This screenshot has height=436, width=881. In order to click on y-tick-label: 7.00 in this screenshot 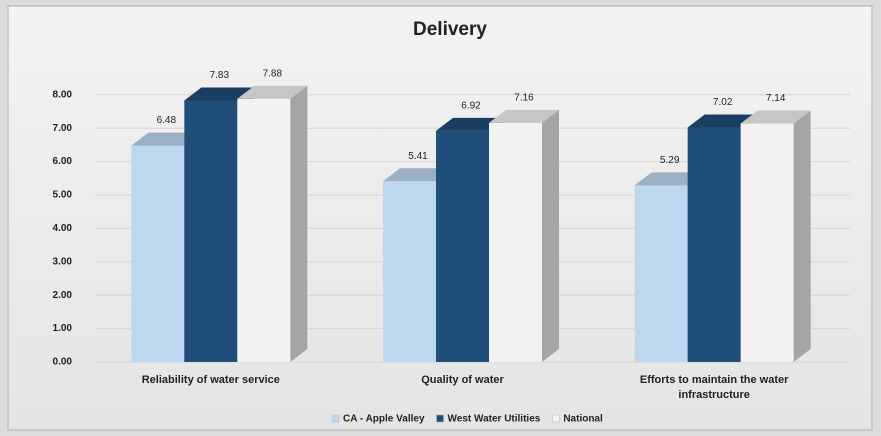, I will do `click(63, 128)`.